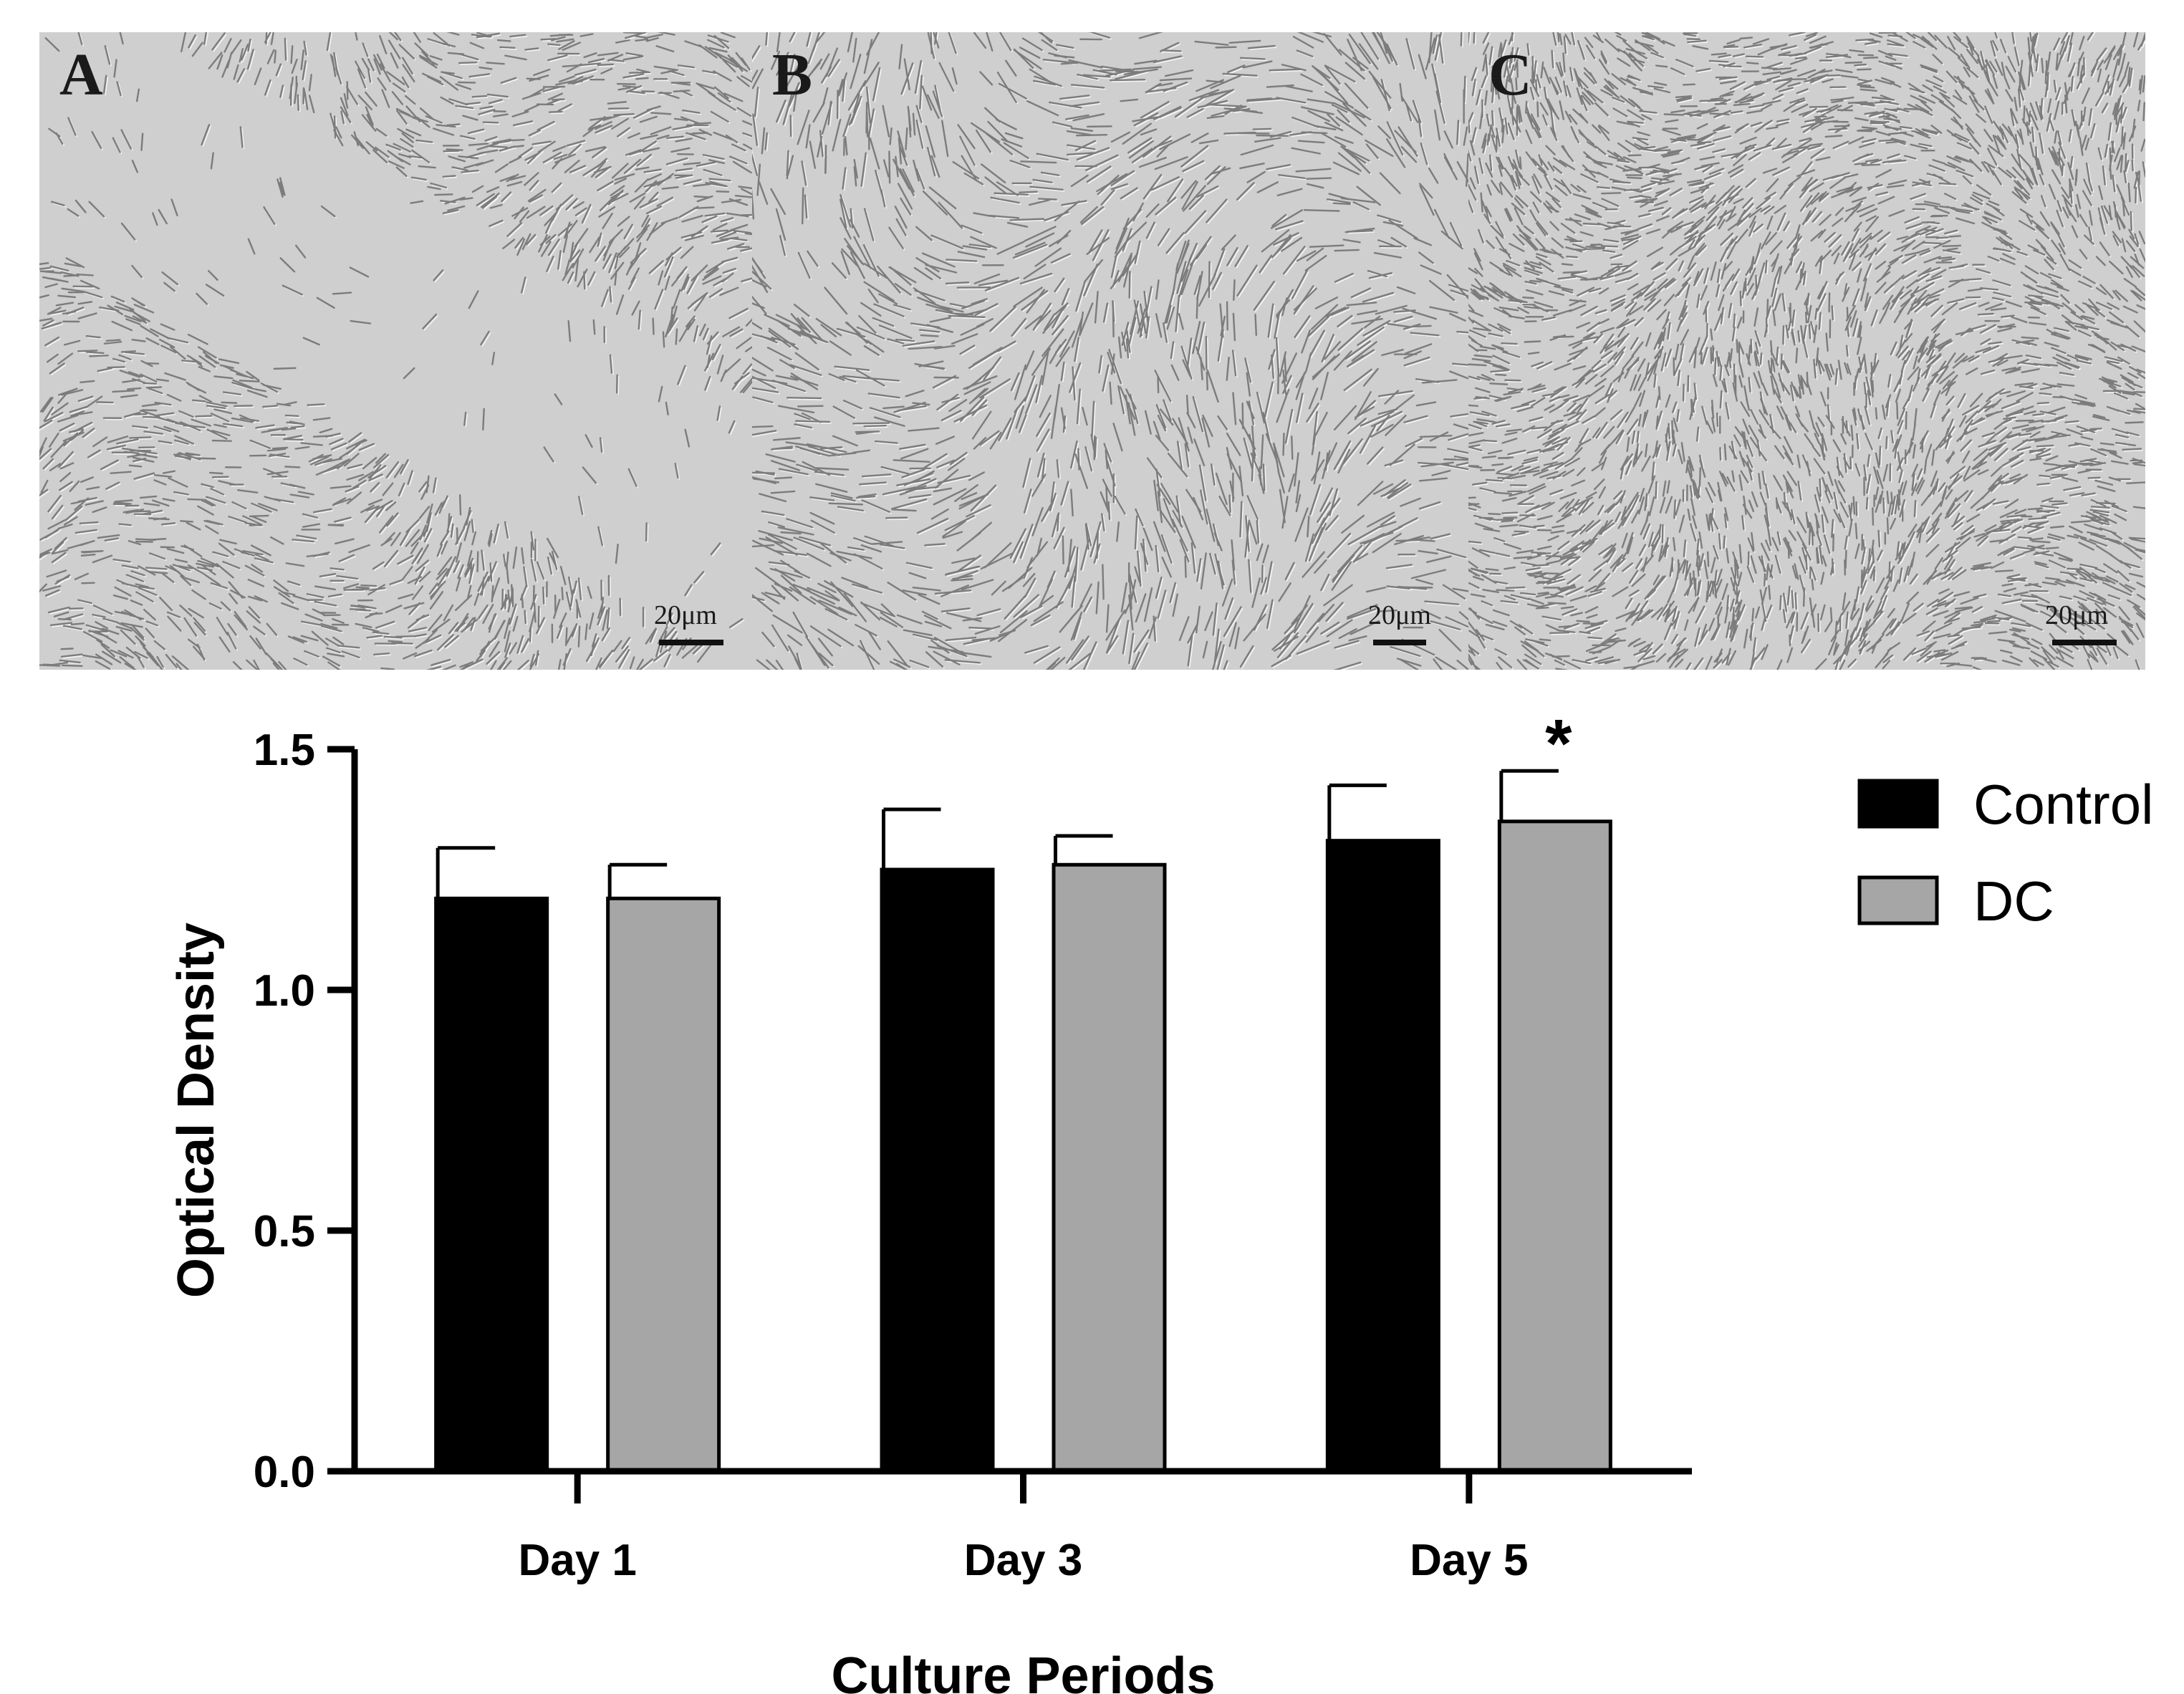  I want to click on micrograph-texture-a, so click(395, 351).